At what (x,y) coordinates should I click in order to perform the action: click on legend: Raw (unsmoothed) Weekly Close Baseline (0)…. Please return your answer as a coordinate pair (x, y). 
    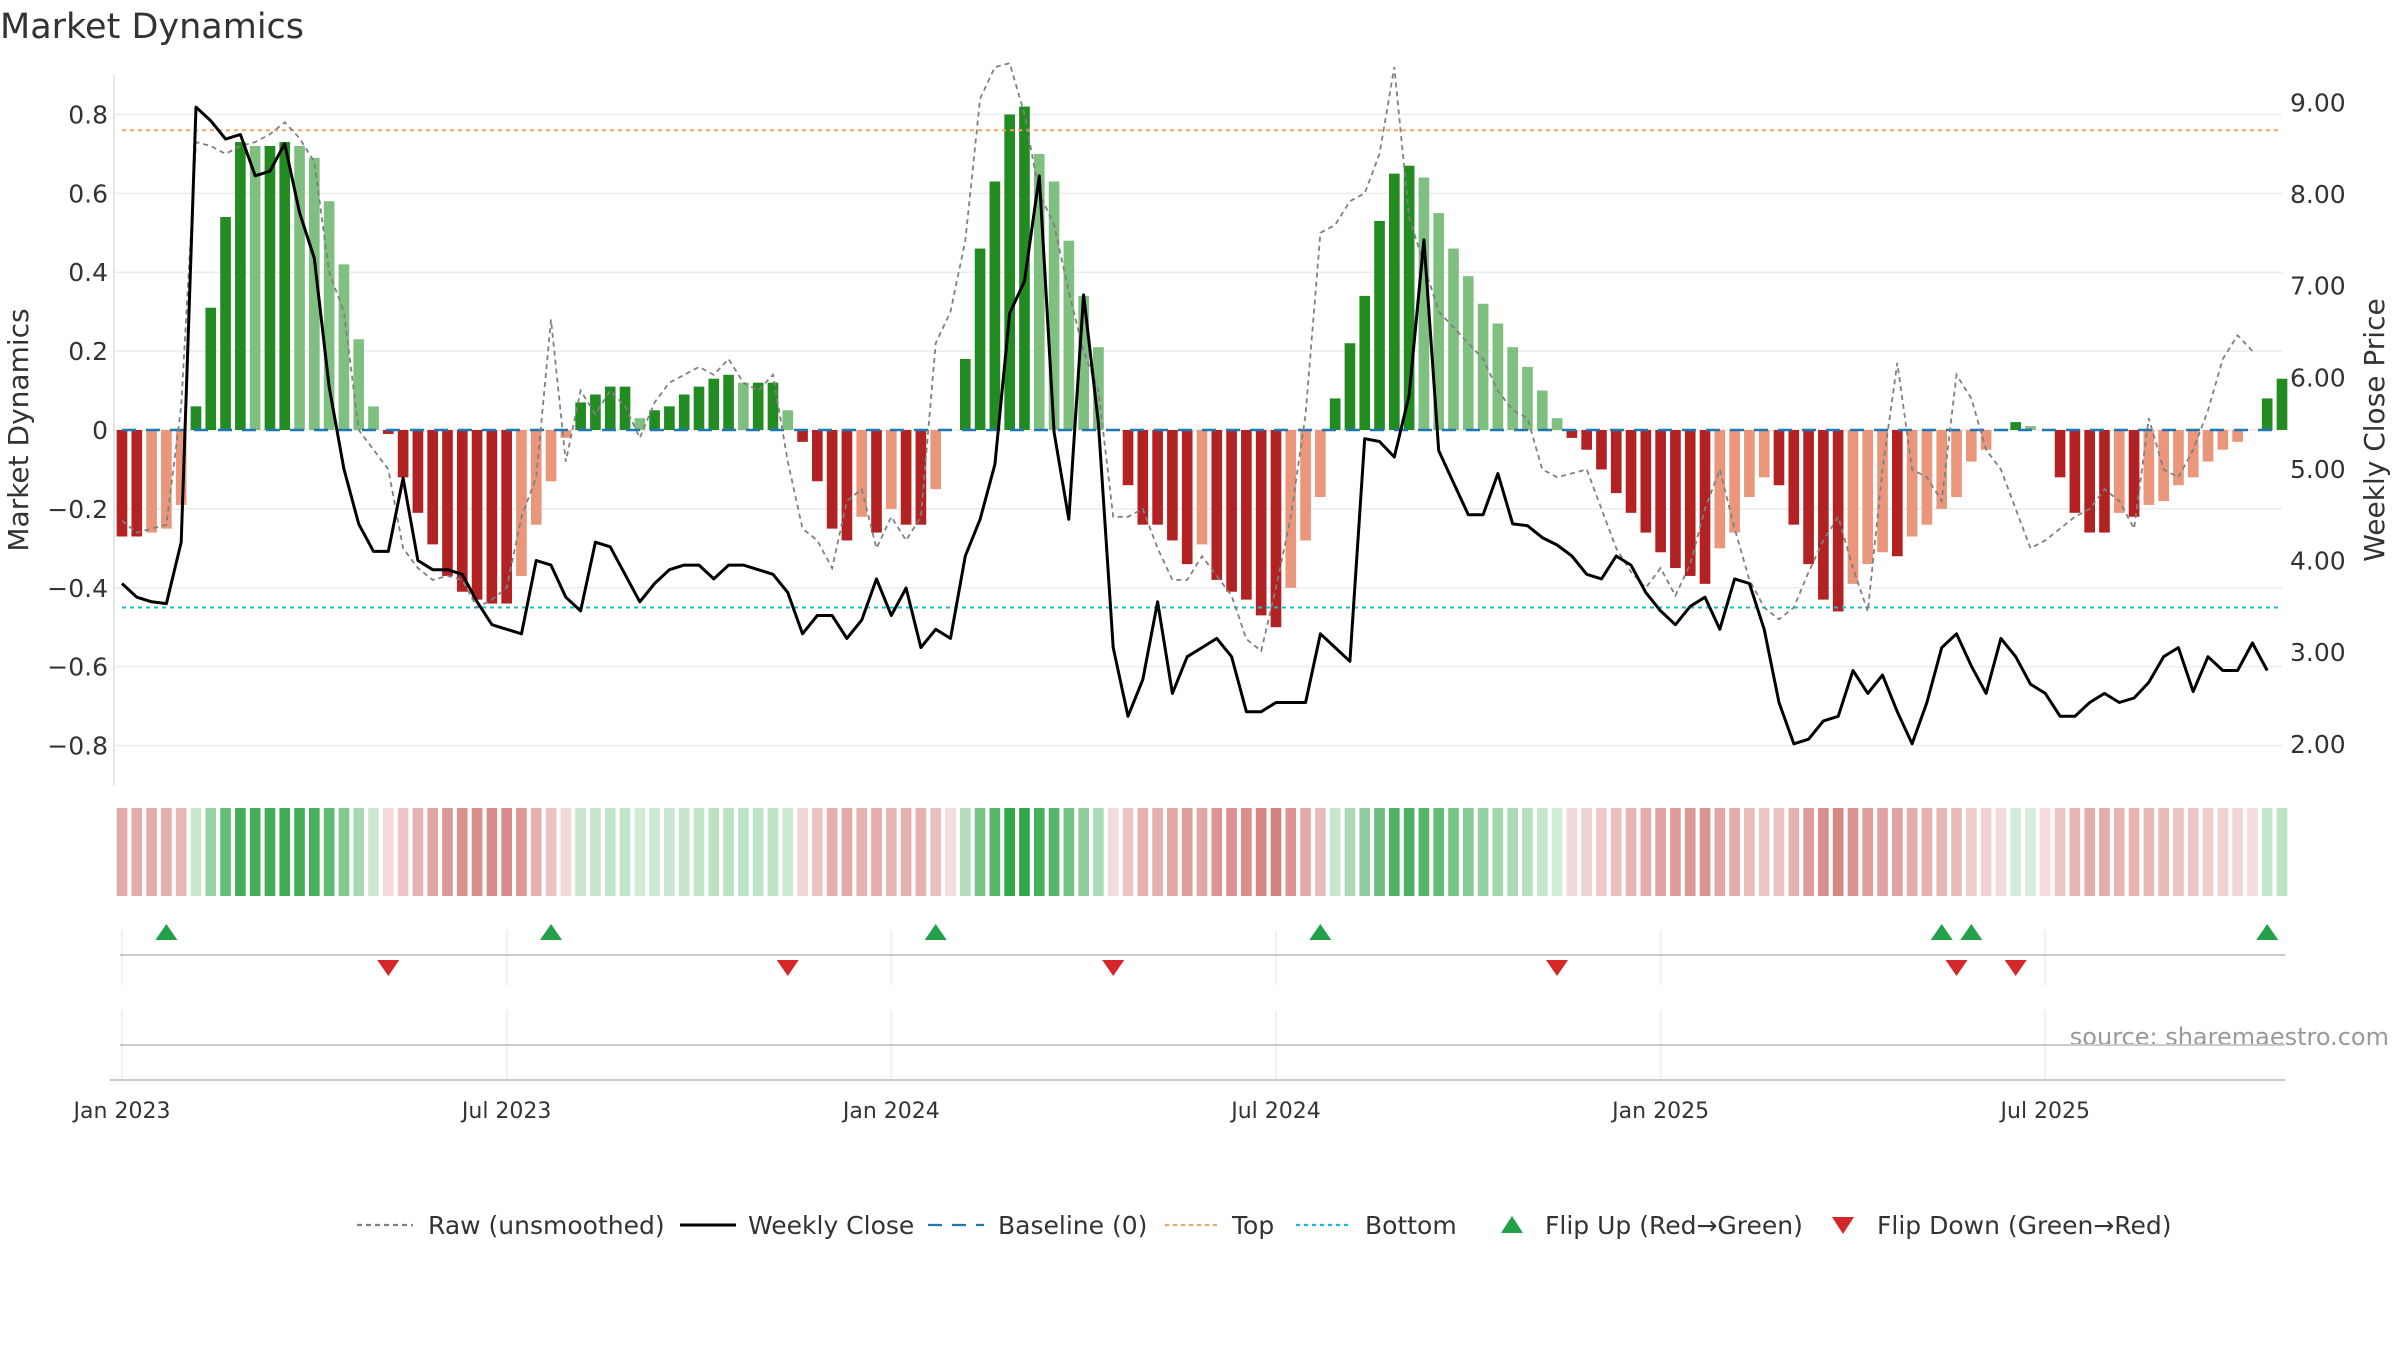
    Looking at the image, I should click on (1264, 1225).